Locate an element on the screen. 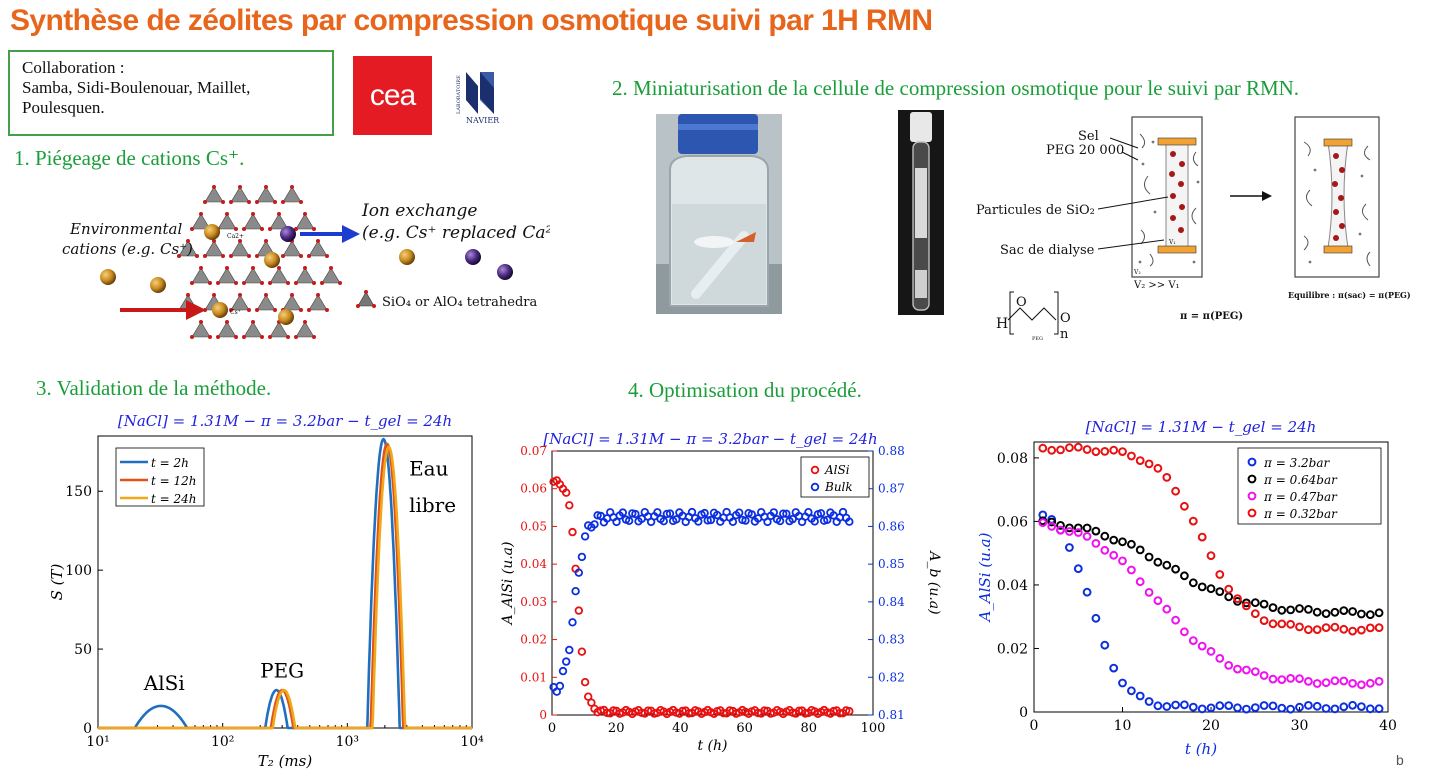 This screenshot has height=774, width=1440. x-tick-label: 20 is located at coordinates (616, 728).